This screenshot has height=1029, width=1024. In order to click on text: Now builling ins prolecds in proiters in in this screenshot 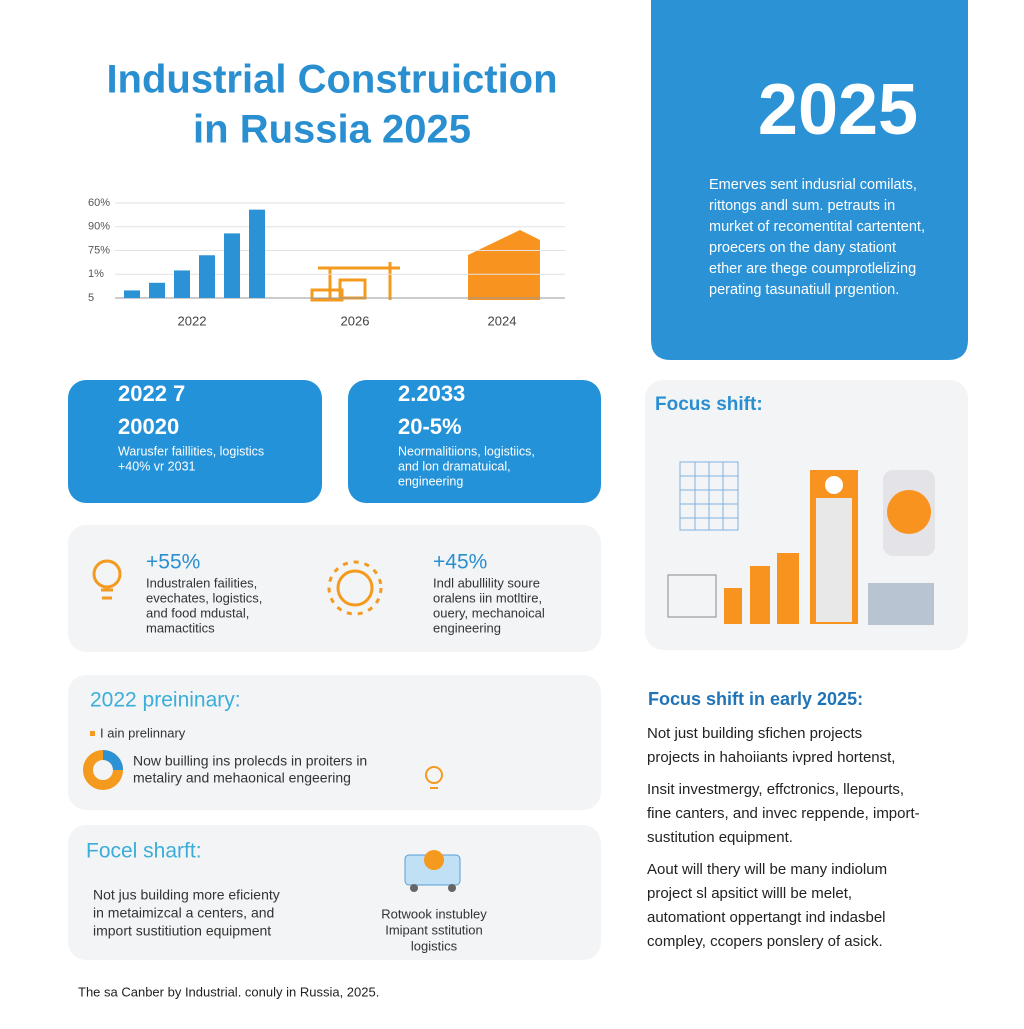, I will do `click(250, 761)`.